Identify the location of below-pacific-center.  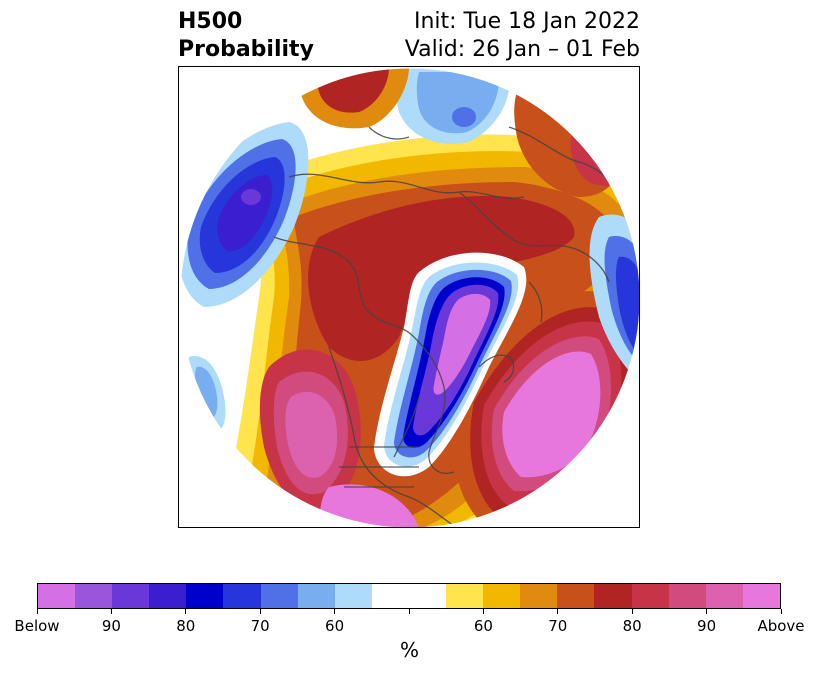
(251, 197).